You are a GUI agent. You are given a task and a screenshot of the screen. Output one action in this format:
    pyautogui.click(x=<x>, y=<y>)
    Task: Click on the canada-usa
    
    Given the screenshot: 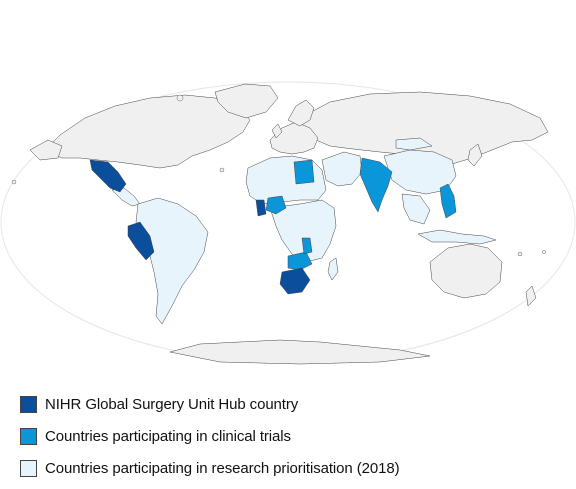 What is the action you would take?
    pyautogui.click(x=147, y=131)
    